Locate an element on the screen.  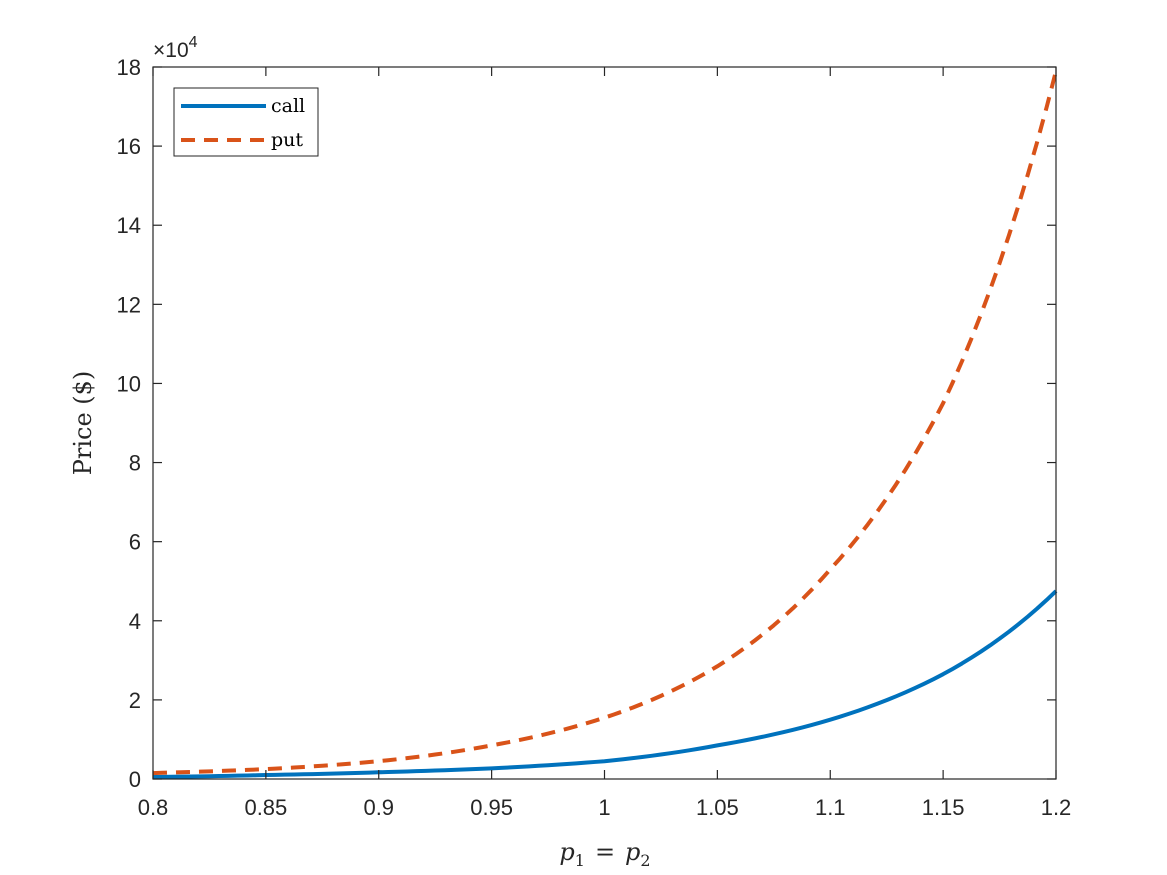
legend-label-call: call is located at coordinates (288, 106).